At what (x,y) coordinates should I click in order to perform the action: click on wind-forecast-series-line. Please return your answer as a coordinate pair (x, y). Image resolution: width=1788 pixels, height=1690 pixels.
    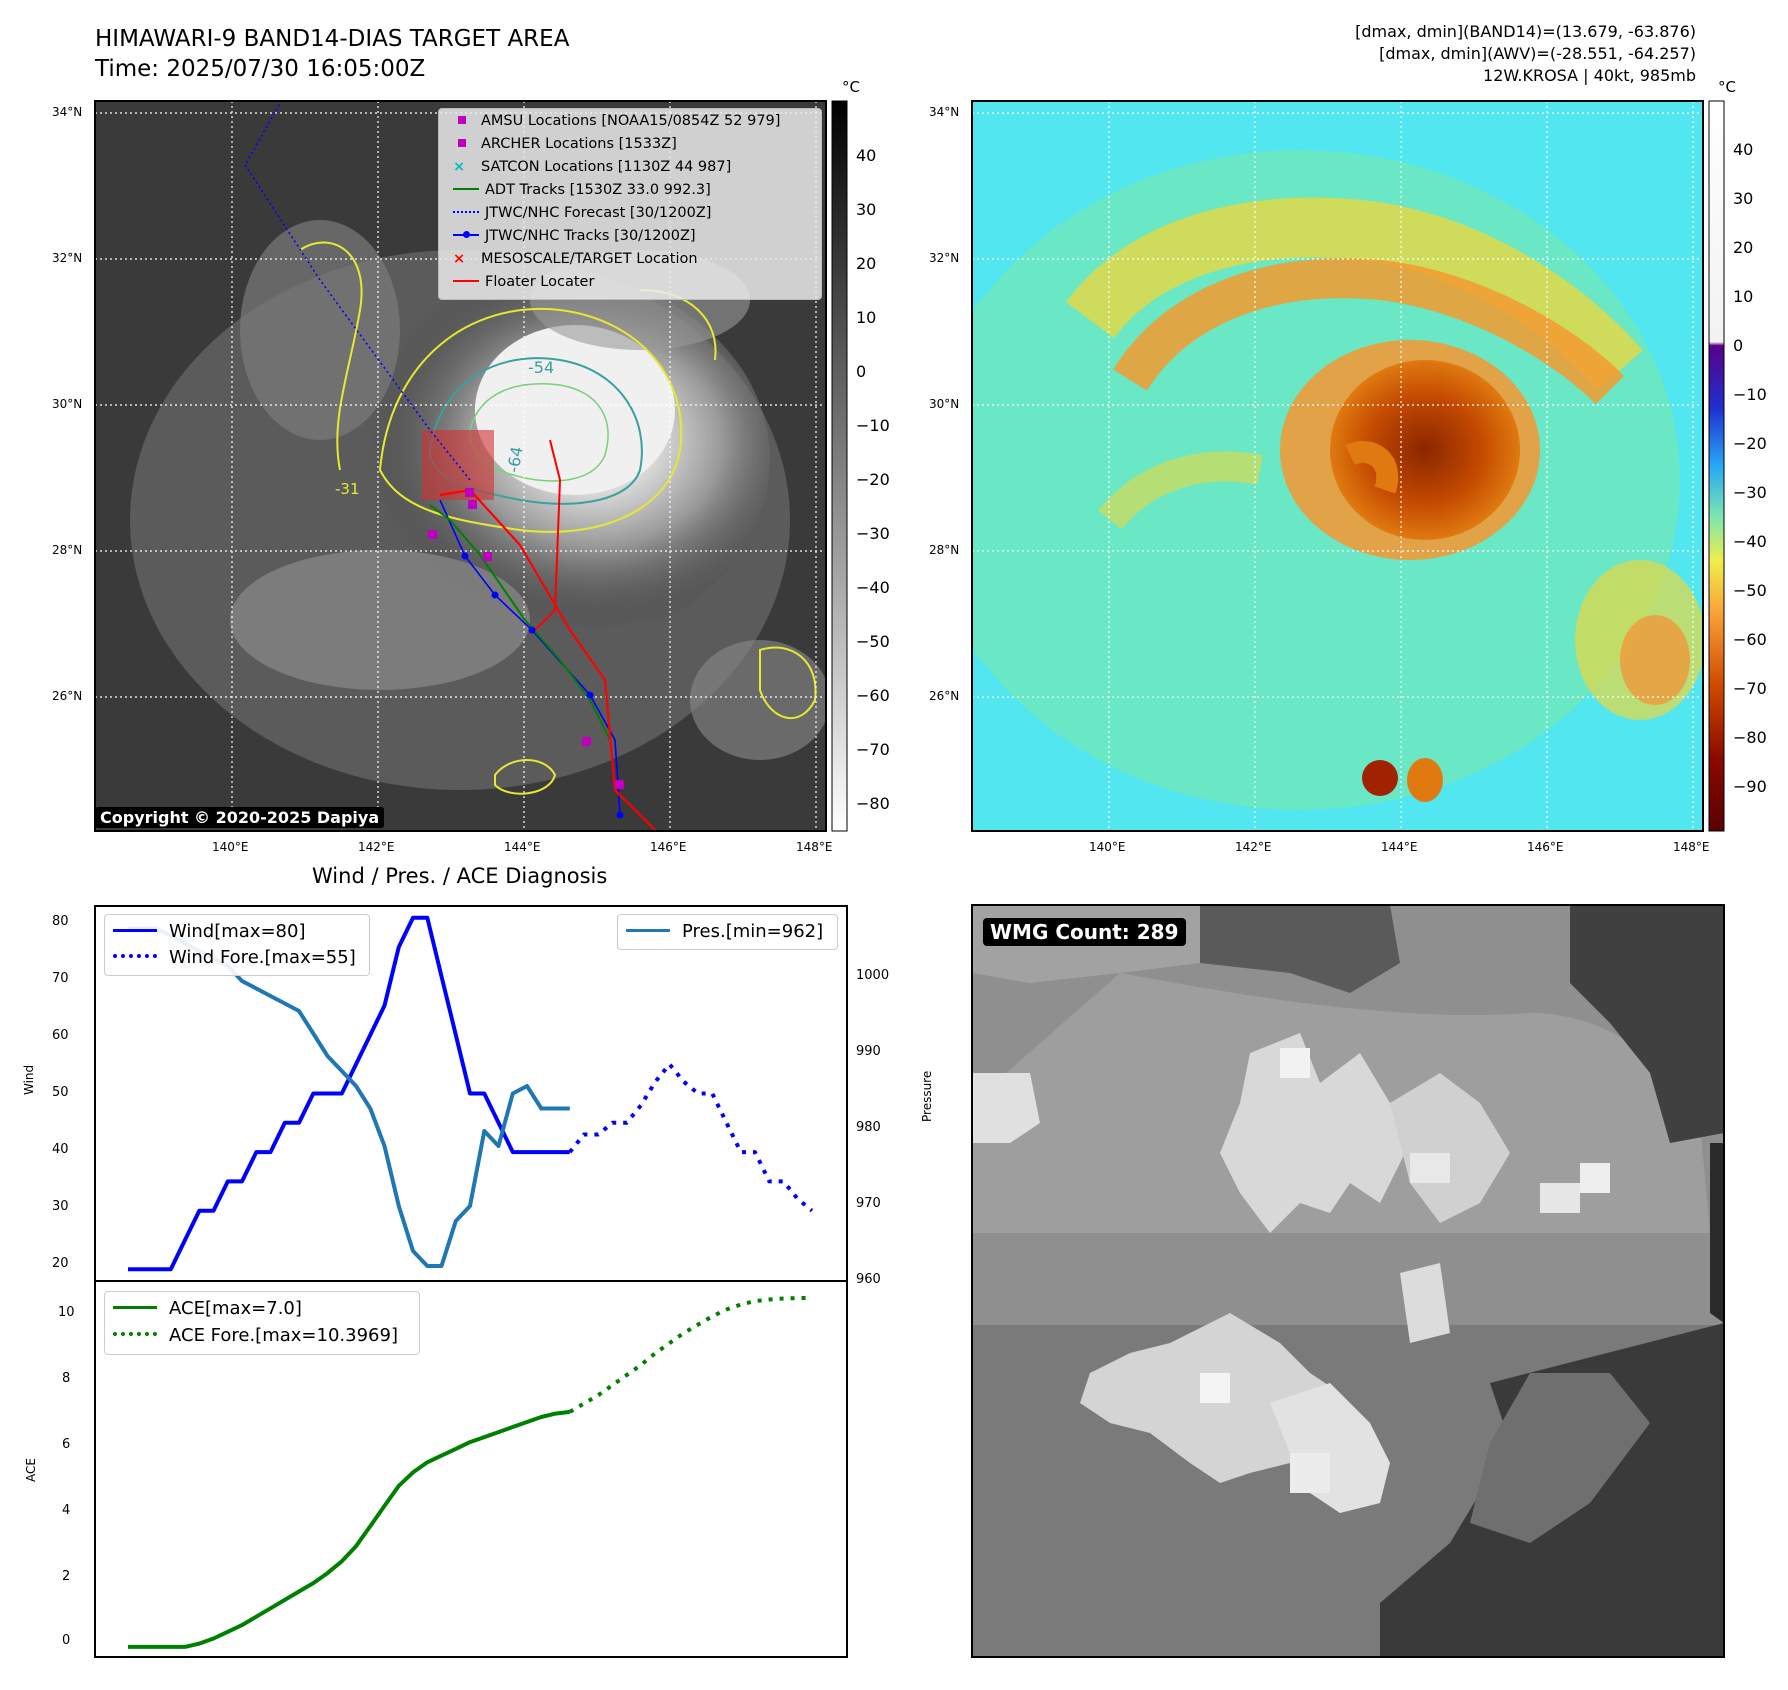
    Looking at the image, I should click on (691, 1137).